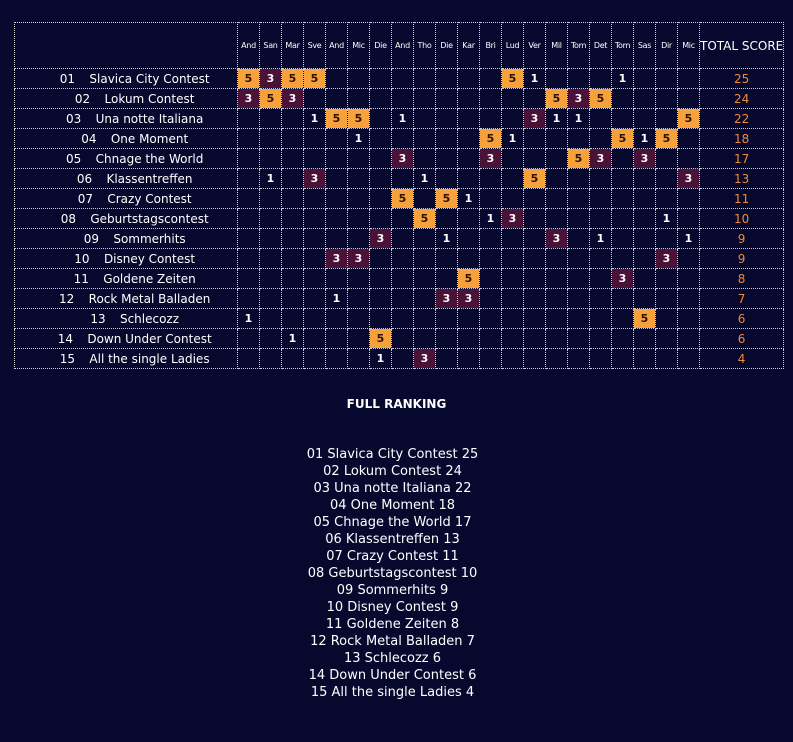 This screenshot has width=793, height=742. I want to click on voter-header: Kar, so click(468, 45).